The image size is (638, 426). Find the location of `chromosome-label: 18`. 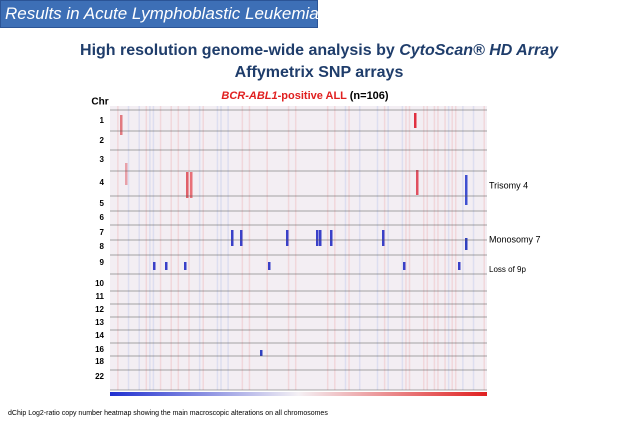

chromosome-label: 18 is located at coordinates (99, 361).